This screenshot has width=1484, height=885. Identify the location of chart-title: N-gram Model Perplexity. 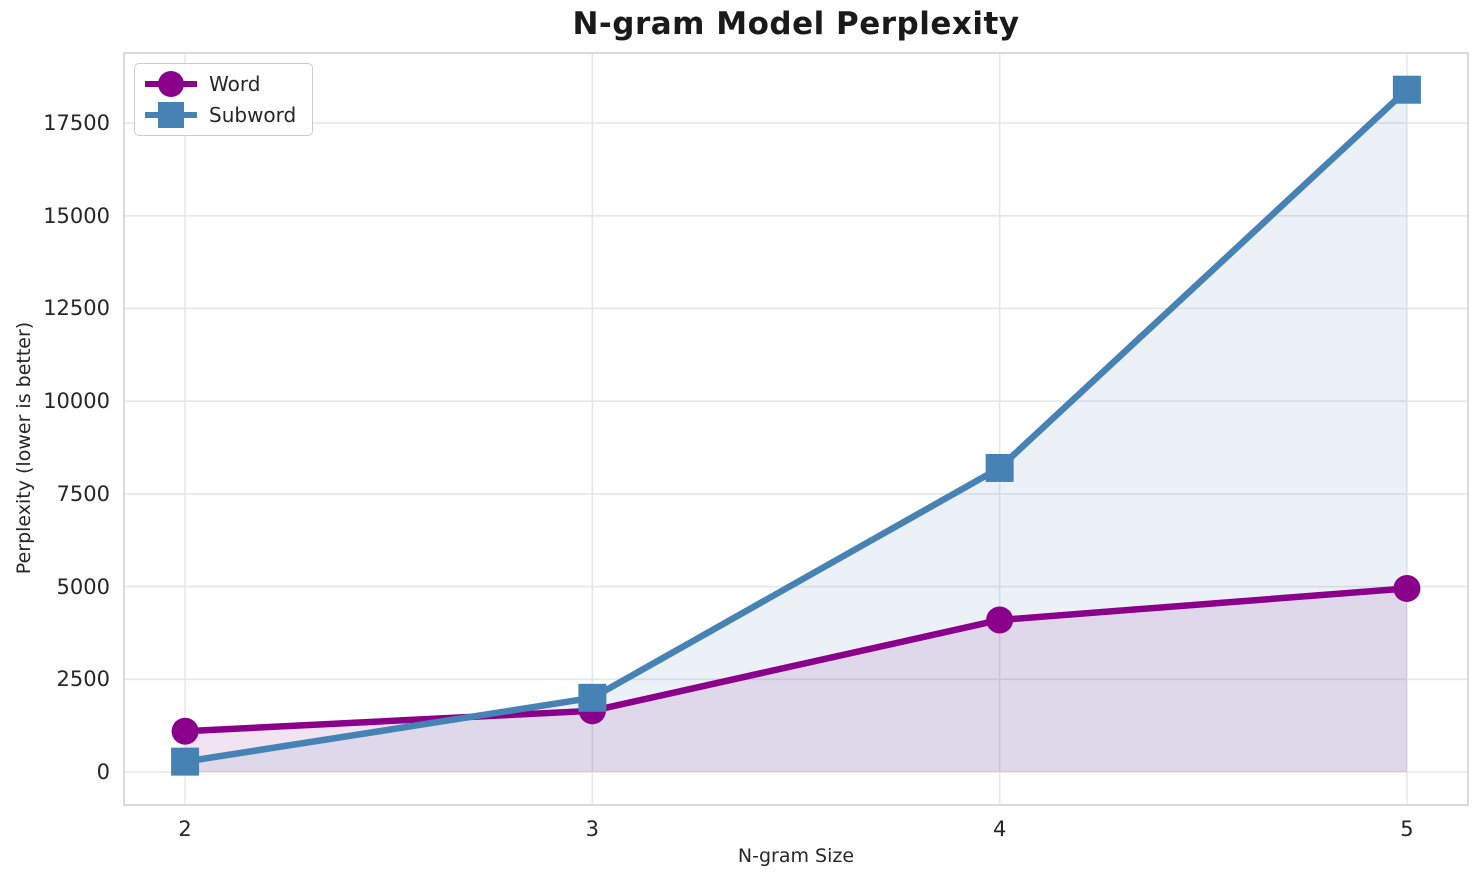
(796, 24).